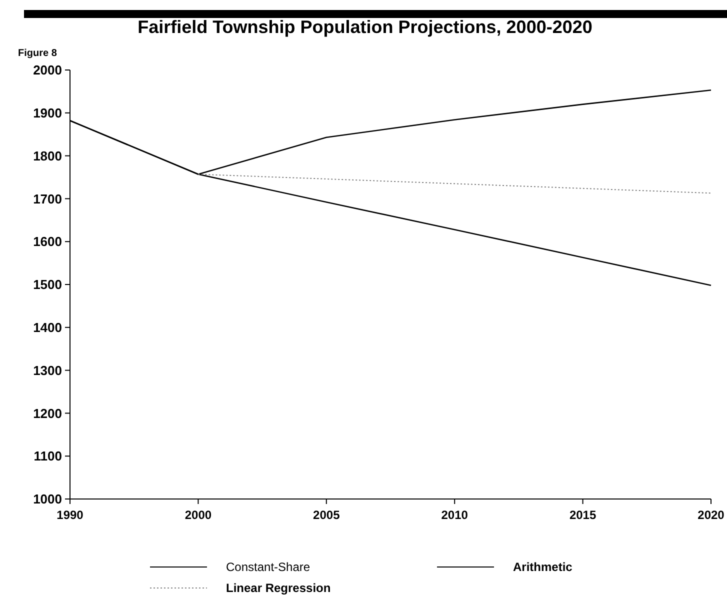  I want to click on y-tick-label: 1800, so click(47, 156).